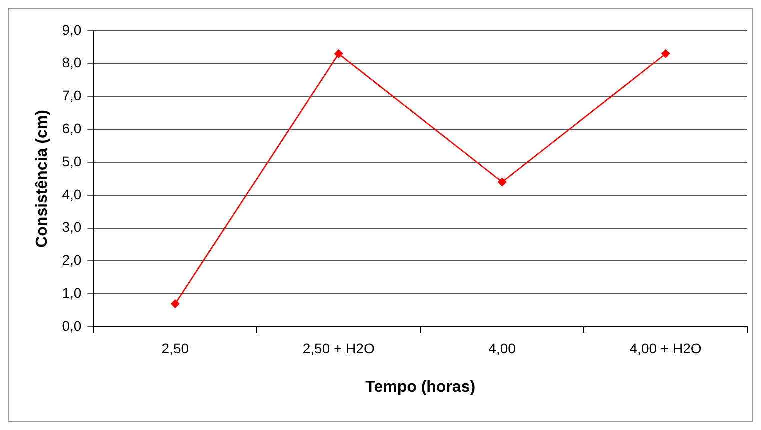 This screenshot has height=430, width=761. I want to click on y-tick-label: 6,0, so click(72, 128).